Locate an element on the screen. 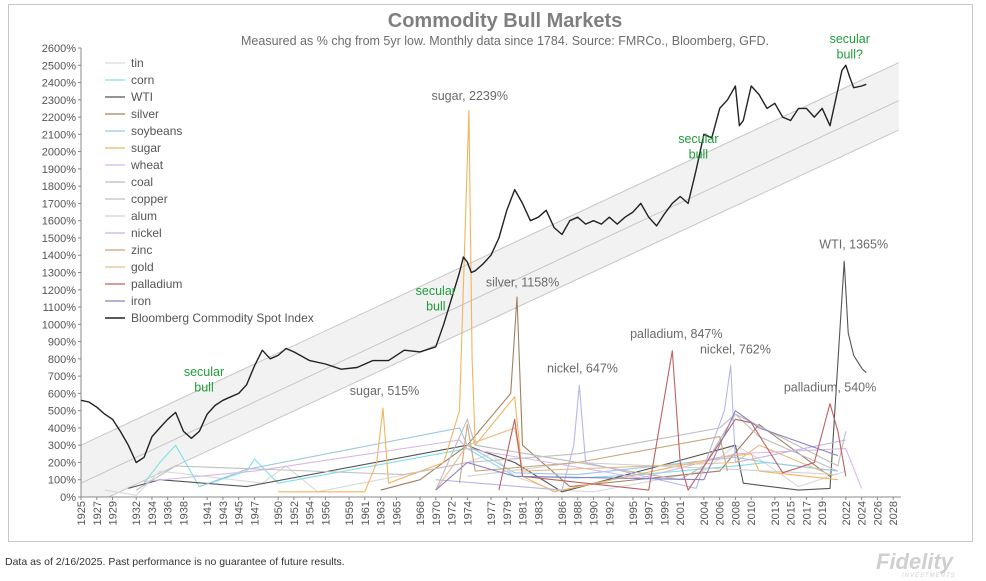  y-tick-label: 1800% is located at coordinates (59, 187).